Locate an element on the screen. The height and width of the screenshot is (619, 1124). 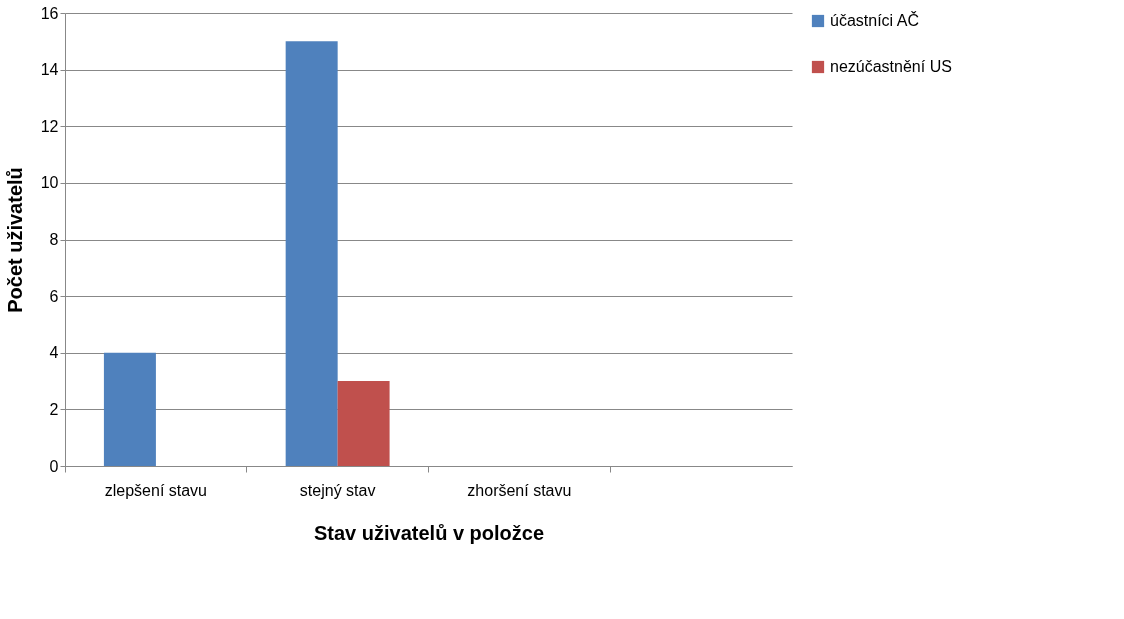
y-tick-label: 4 is located at coordinates (54, 353).